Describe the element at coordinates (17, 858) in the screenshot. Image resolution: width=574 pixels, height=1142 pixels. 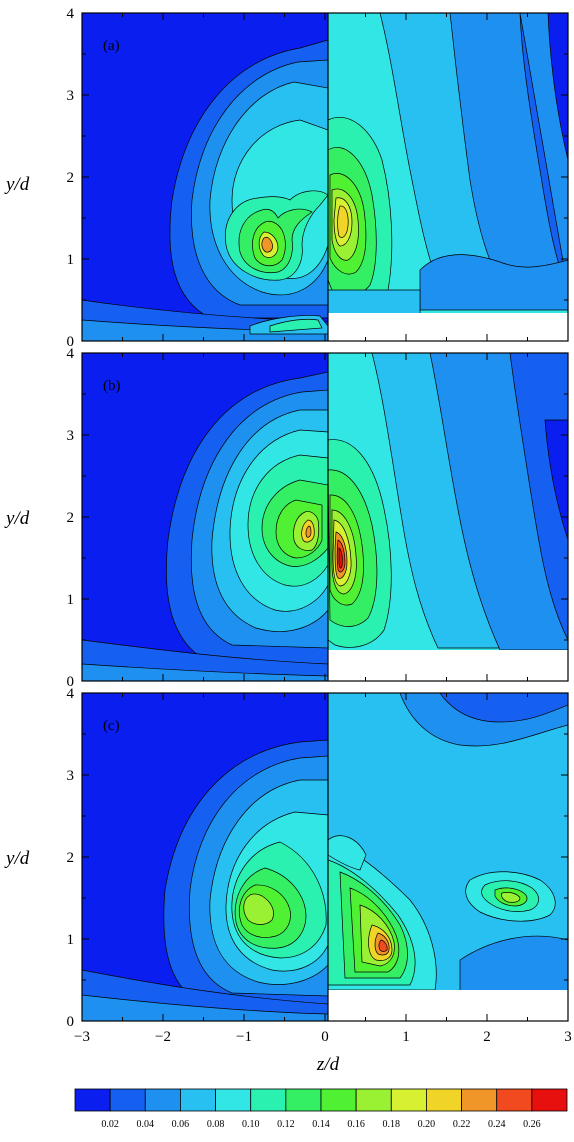
I see `panel-c-ylabel: y/d` at that location.